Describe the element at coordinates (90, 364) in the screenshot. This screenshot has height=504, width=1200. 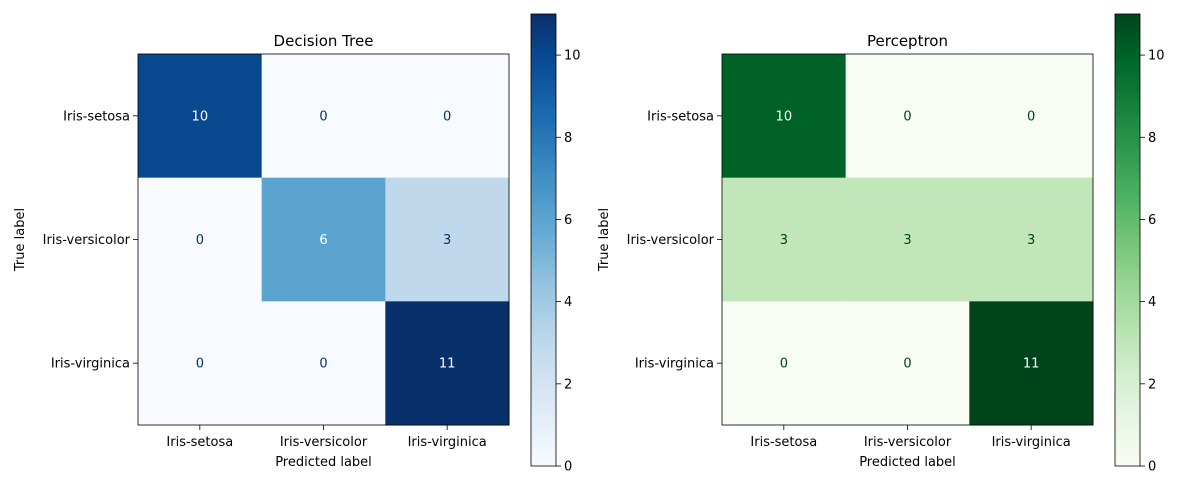
I see `panel1-y-tick-label: Iris-virginica` at that location.